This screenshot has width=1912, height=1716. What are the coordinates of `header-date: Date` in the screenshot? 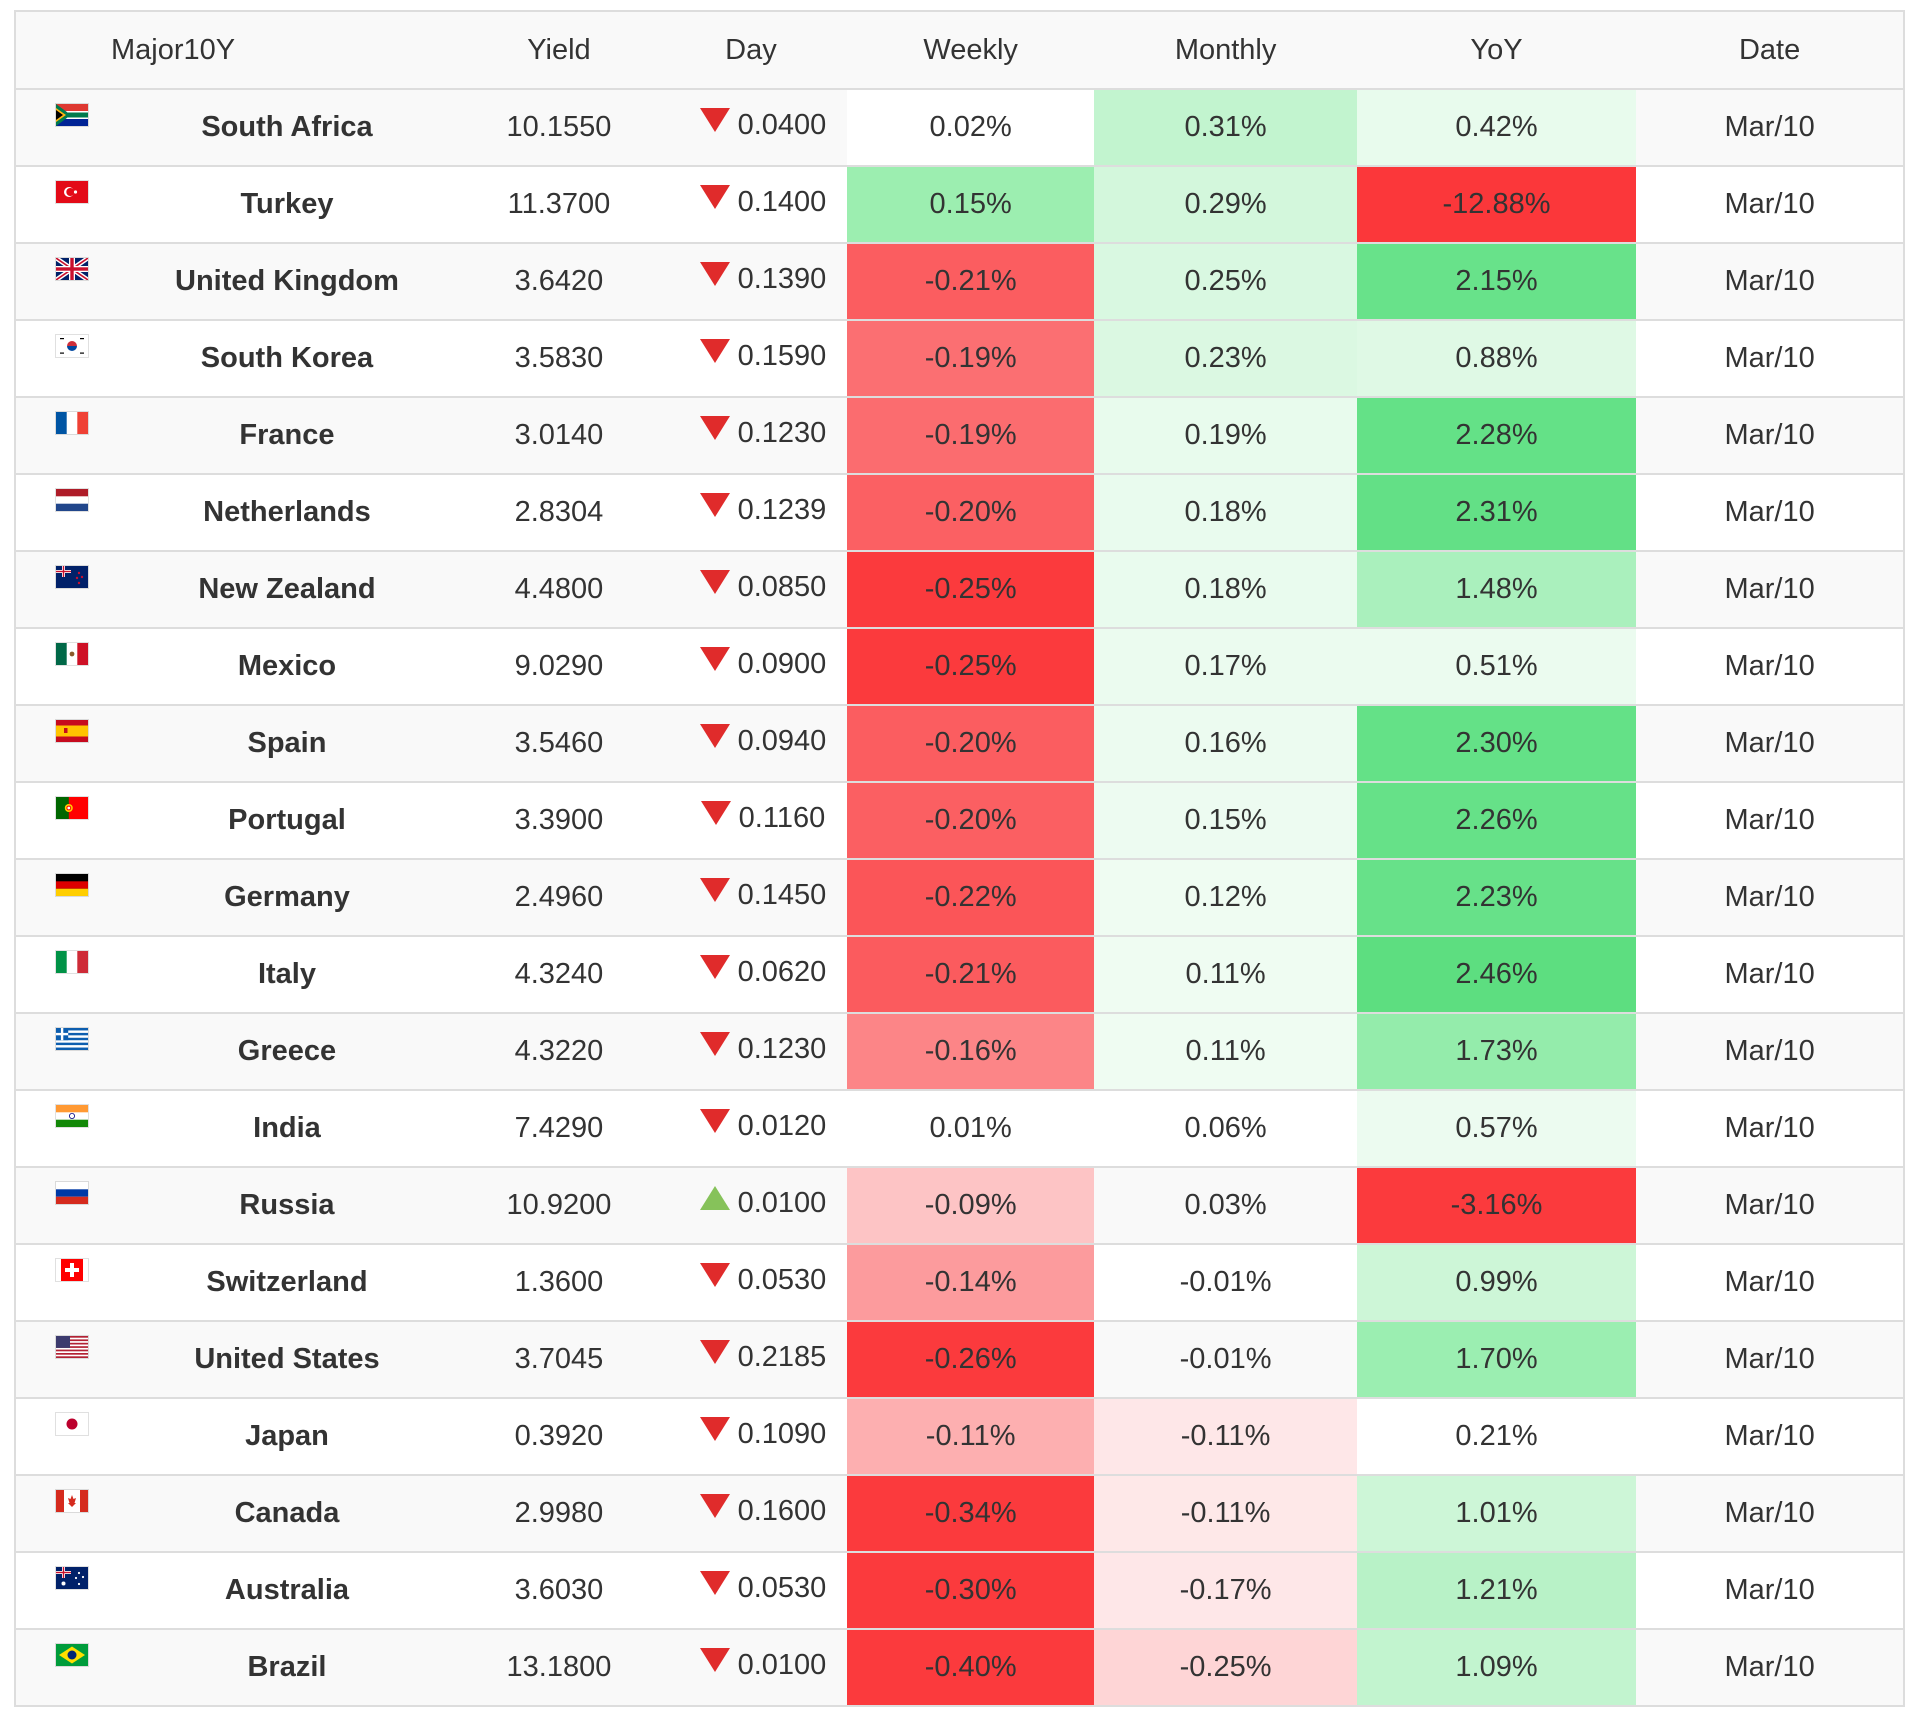 It's located at (1770, 50).